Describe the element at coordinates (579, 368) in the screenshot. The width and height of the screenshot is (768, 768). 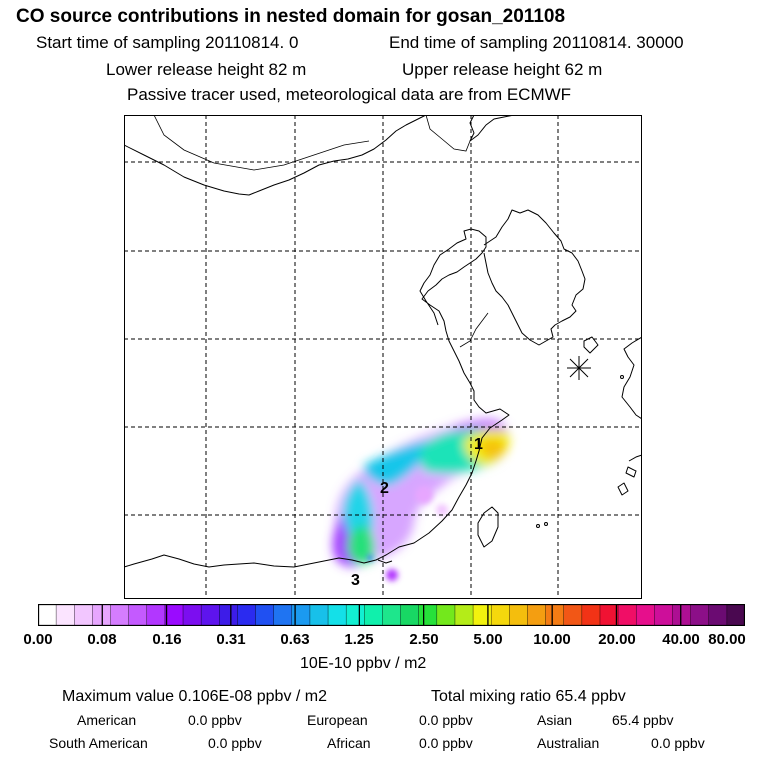
I see `asterisk-icon` at that location.